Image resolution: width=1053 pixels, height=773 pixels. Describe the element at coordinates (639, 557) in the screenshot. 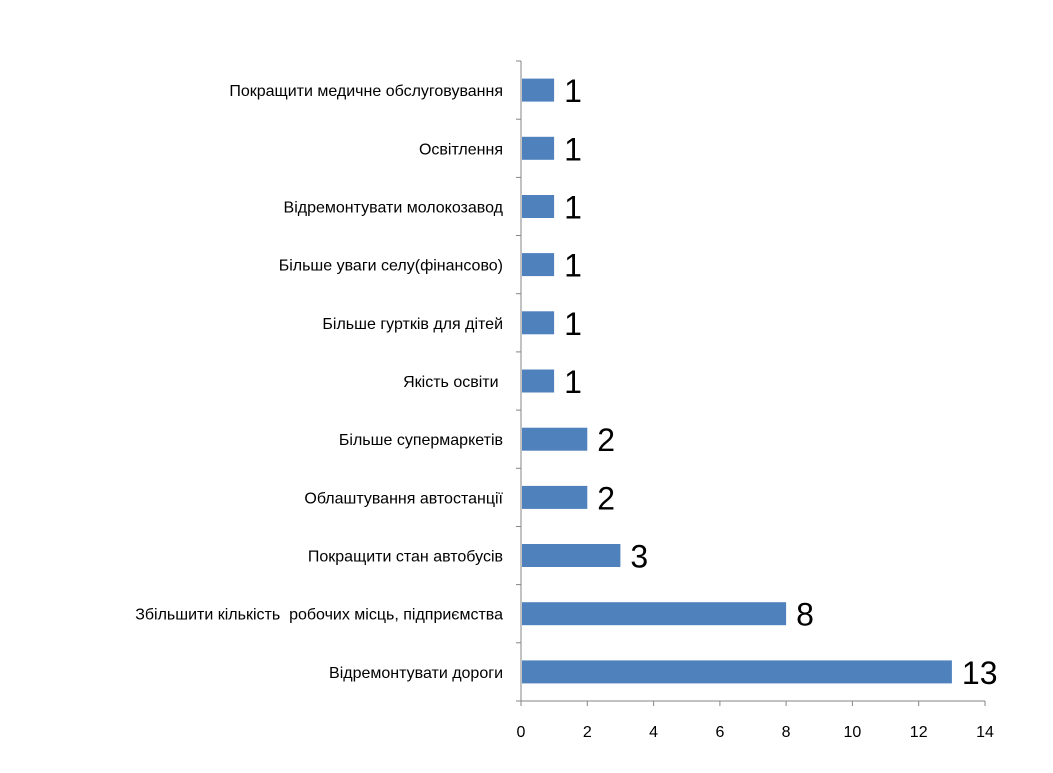

I see `data-label: 3` at that location.